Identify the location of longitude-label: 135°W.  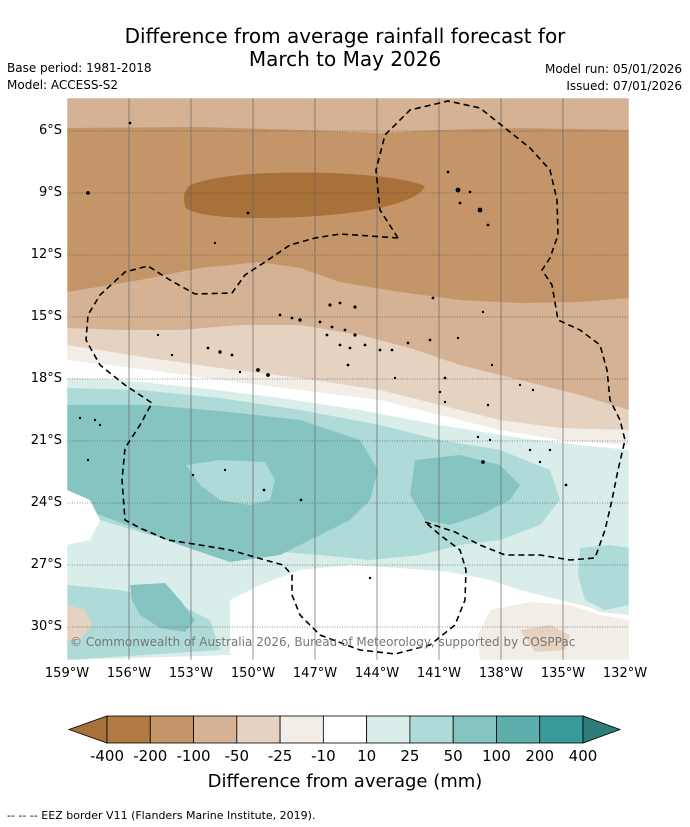
(563, 673).